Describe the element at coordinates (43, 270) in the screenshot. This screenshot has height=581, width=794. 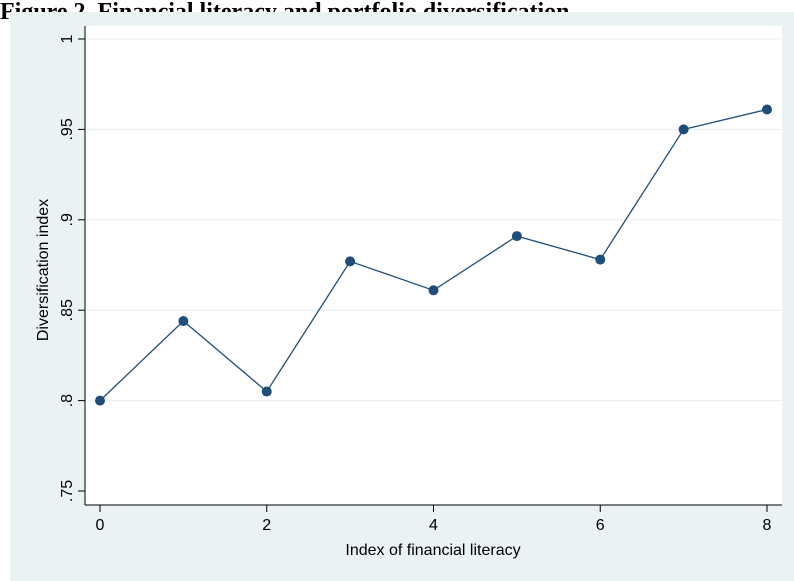
I see `y-axis-title: Diversification index` at that location.